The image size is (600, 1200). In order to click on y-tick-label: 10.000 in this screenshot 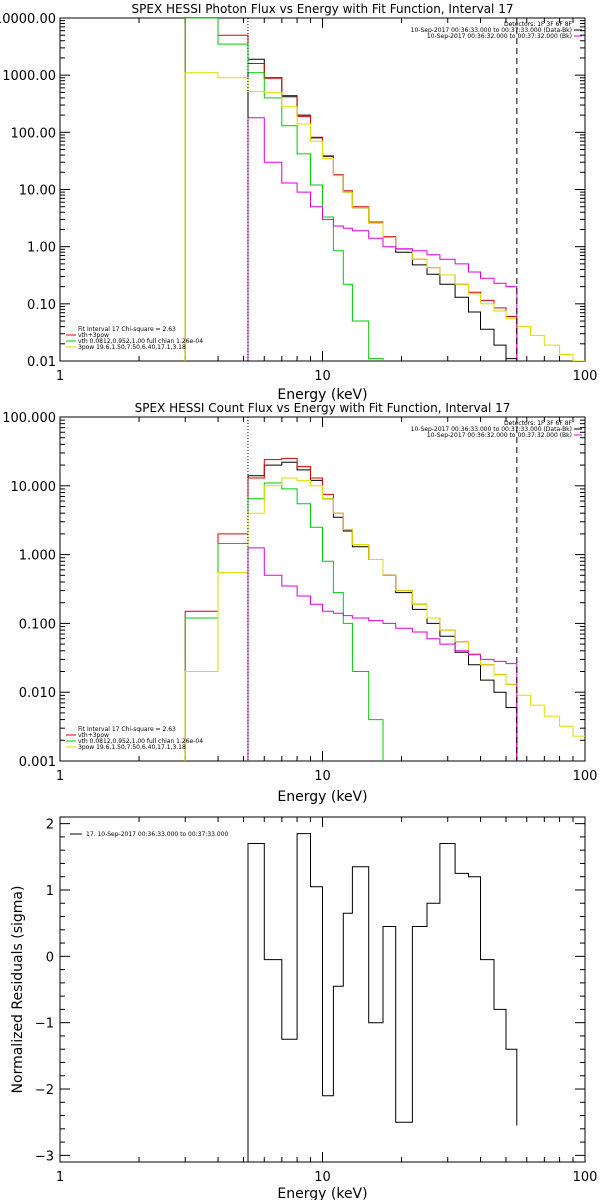, I will do `click(34, 487)`.